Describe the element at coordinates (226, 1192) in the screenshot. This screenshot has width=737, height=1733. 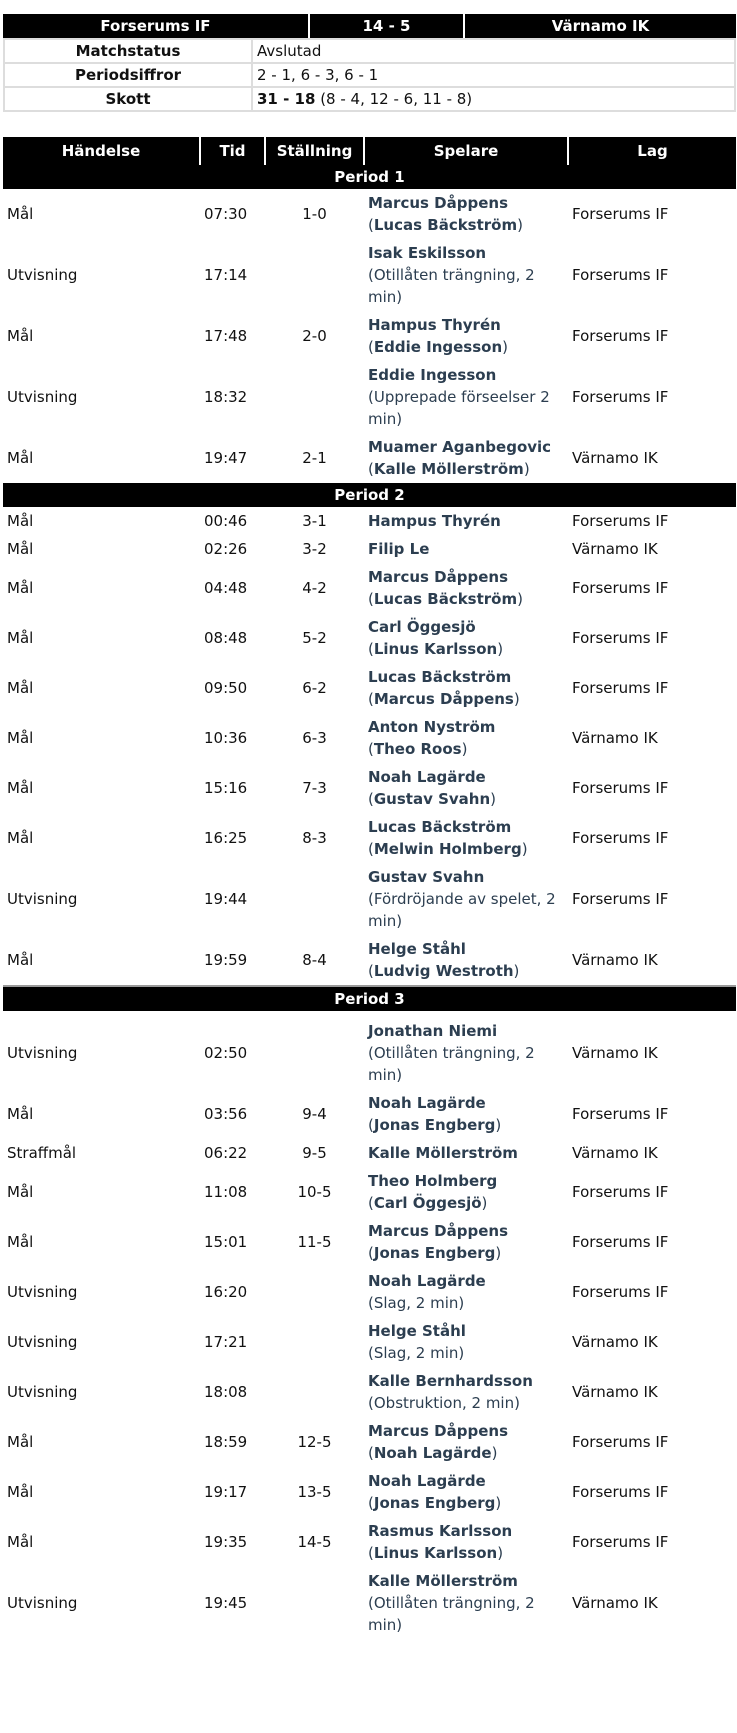
I see `event-time: 11:08` at that location.